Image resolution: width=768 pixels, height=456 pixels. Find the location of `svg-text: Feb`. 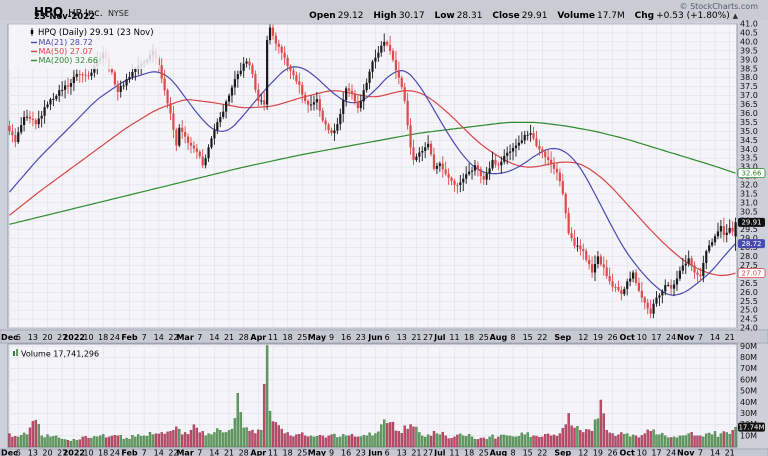

svg-text: Feb is located at coordinates (129, 452).